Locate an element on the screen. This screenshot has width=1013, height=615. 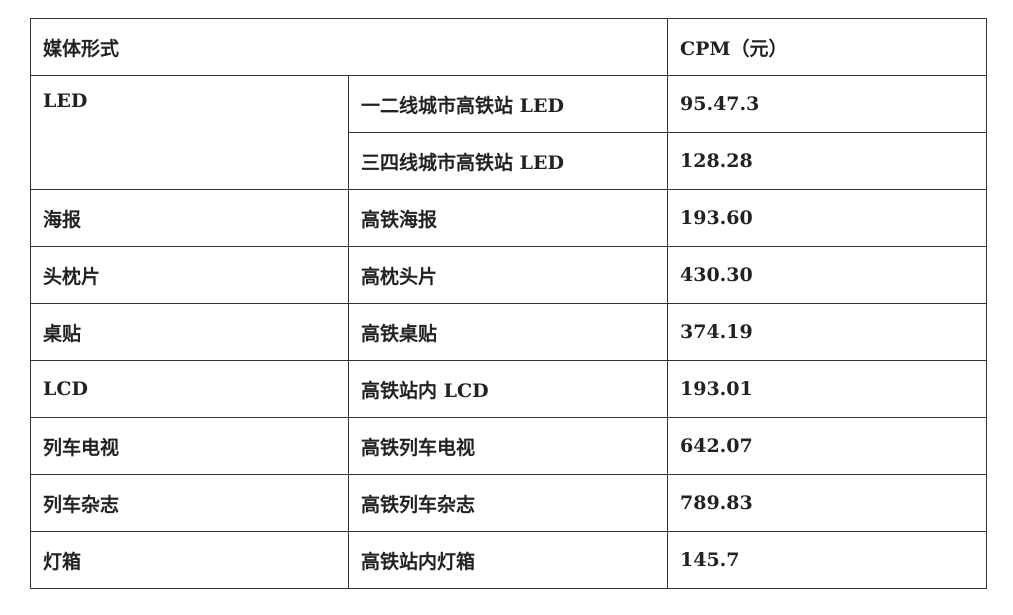
table-row: 头枕片 高枕头片 430.30 is located at coordinates (509, 275).